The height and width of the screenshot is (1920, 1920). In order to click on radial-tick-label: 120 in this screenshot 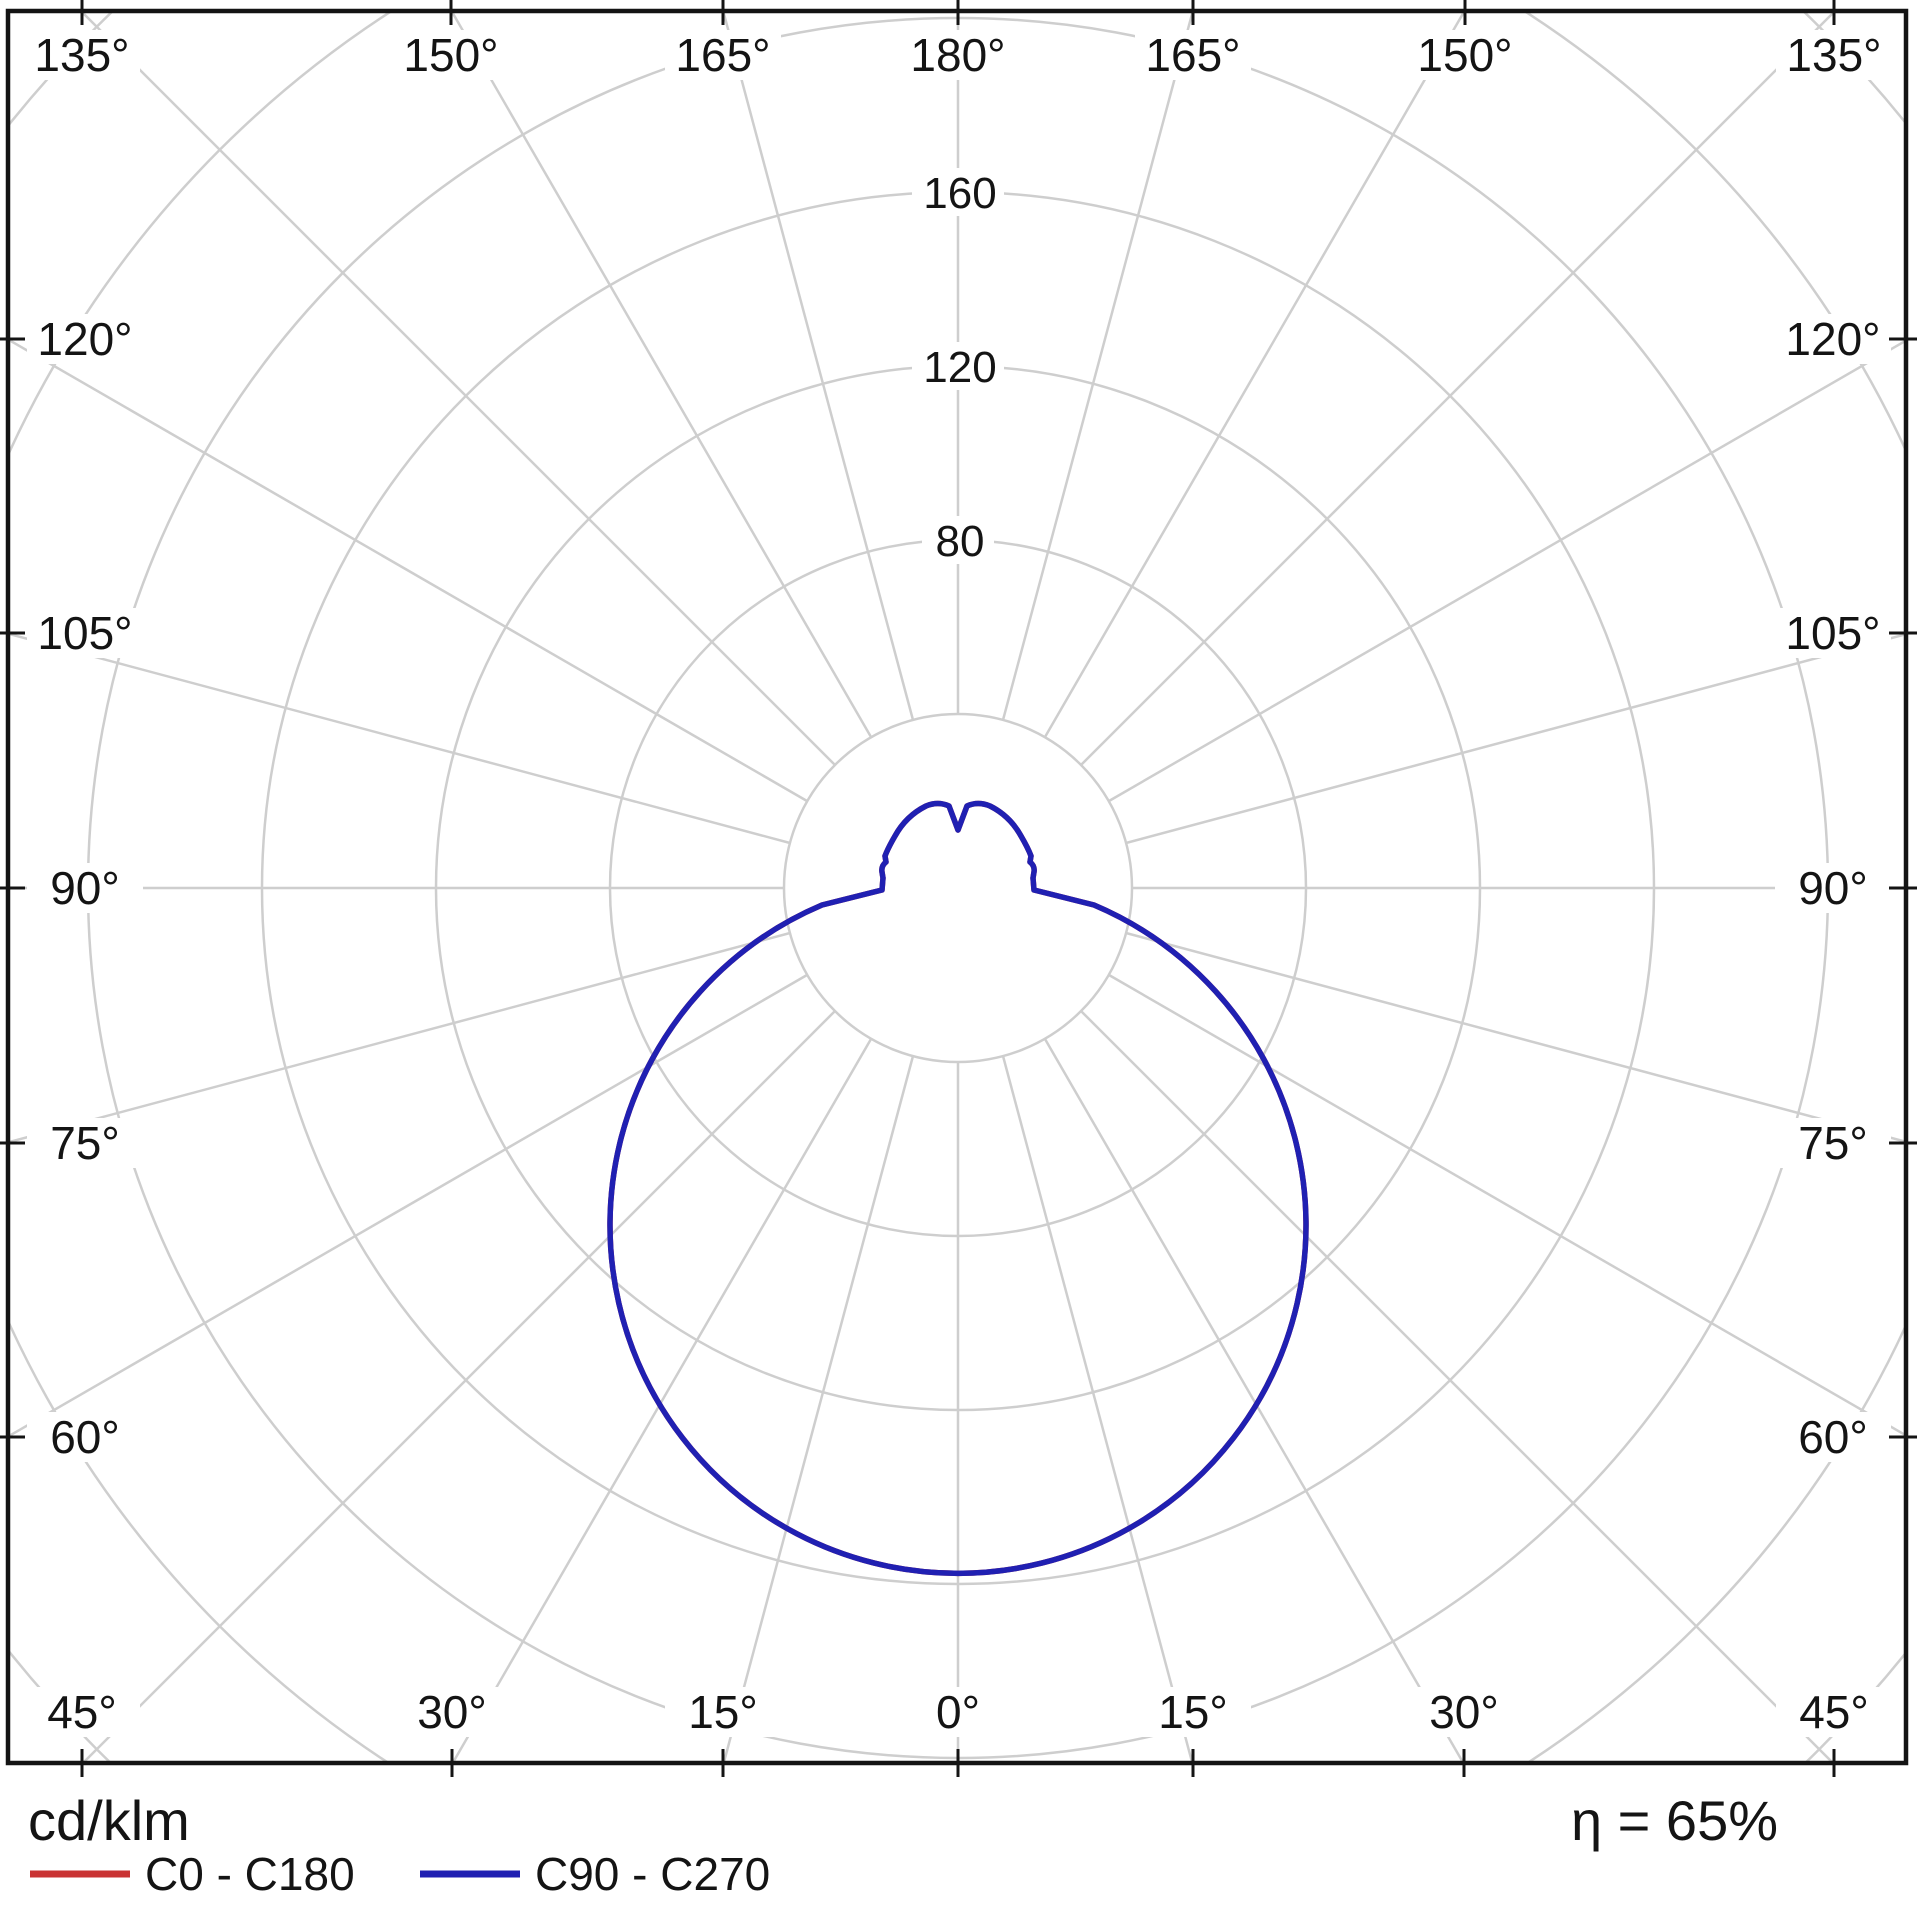, I will do `click(959, 367)`.